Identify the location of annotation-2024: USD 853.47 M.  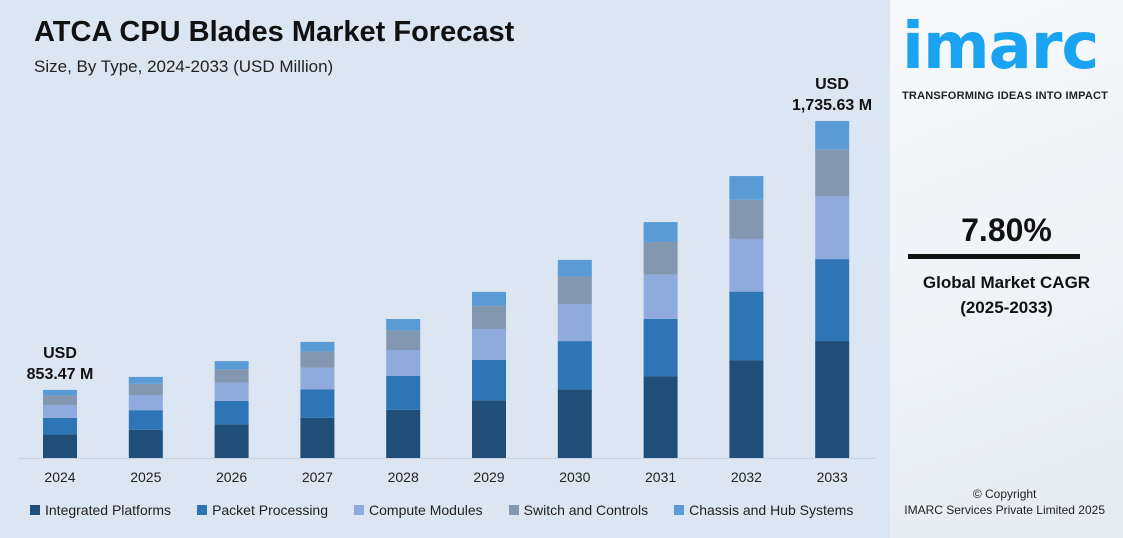
(60, 364).